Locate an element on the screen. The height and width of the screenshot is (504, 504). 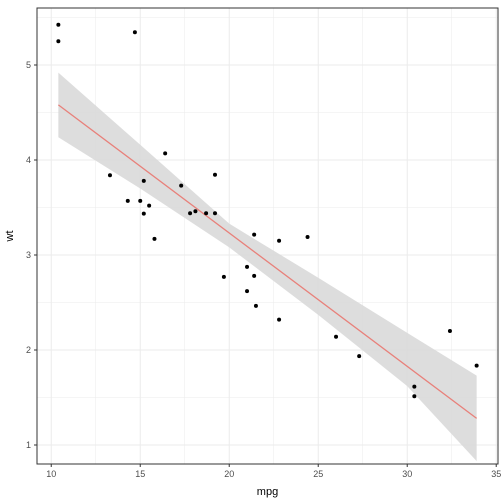
x-tick-label: 15 is located at coordinates (140, 474).